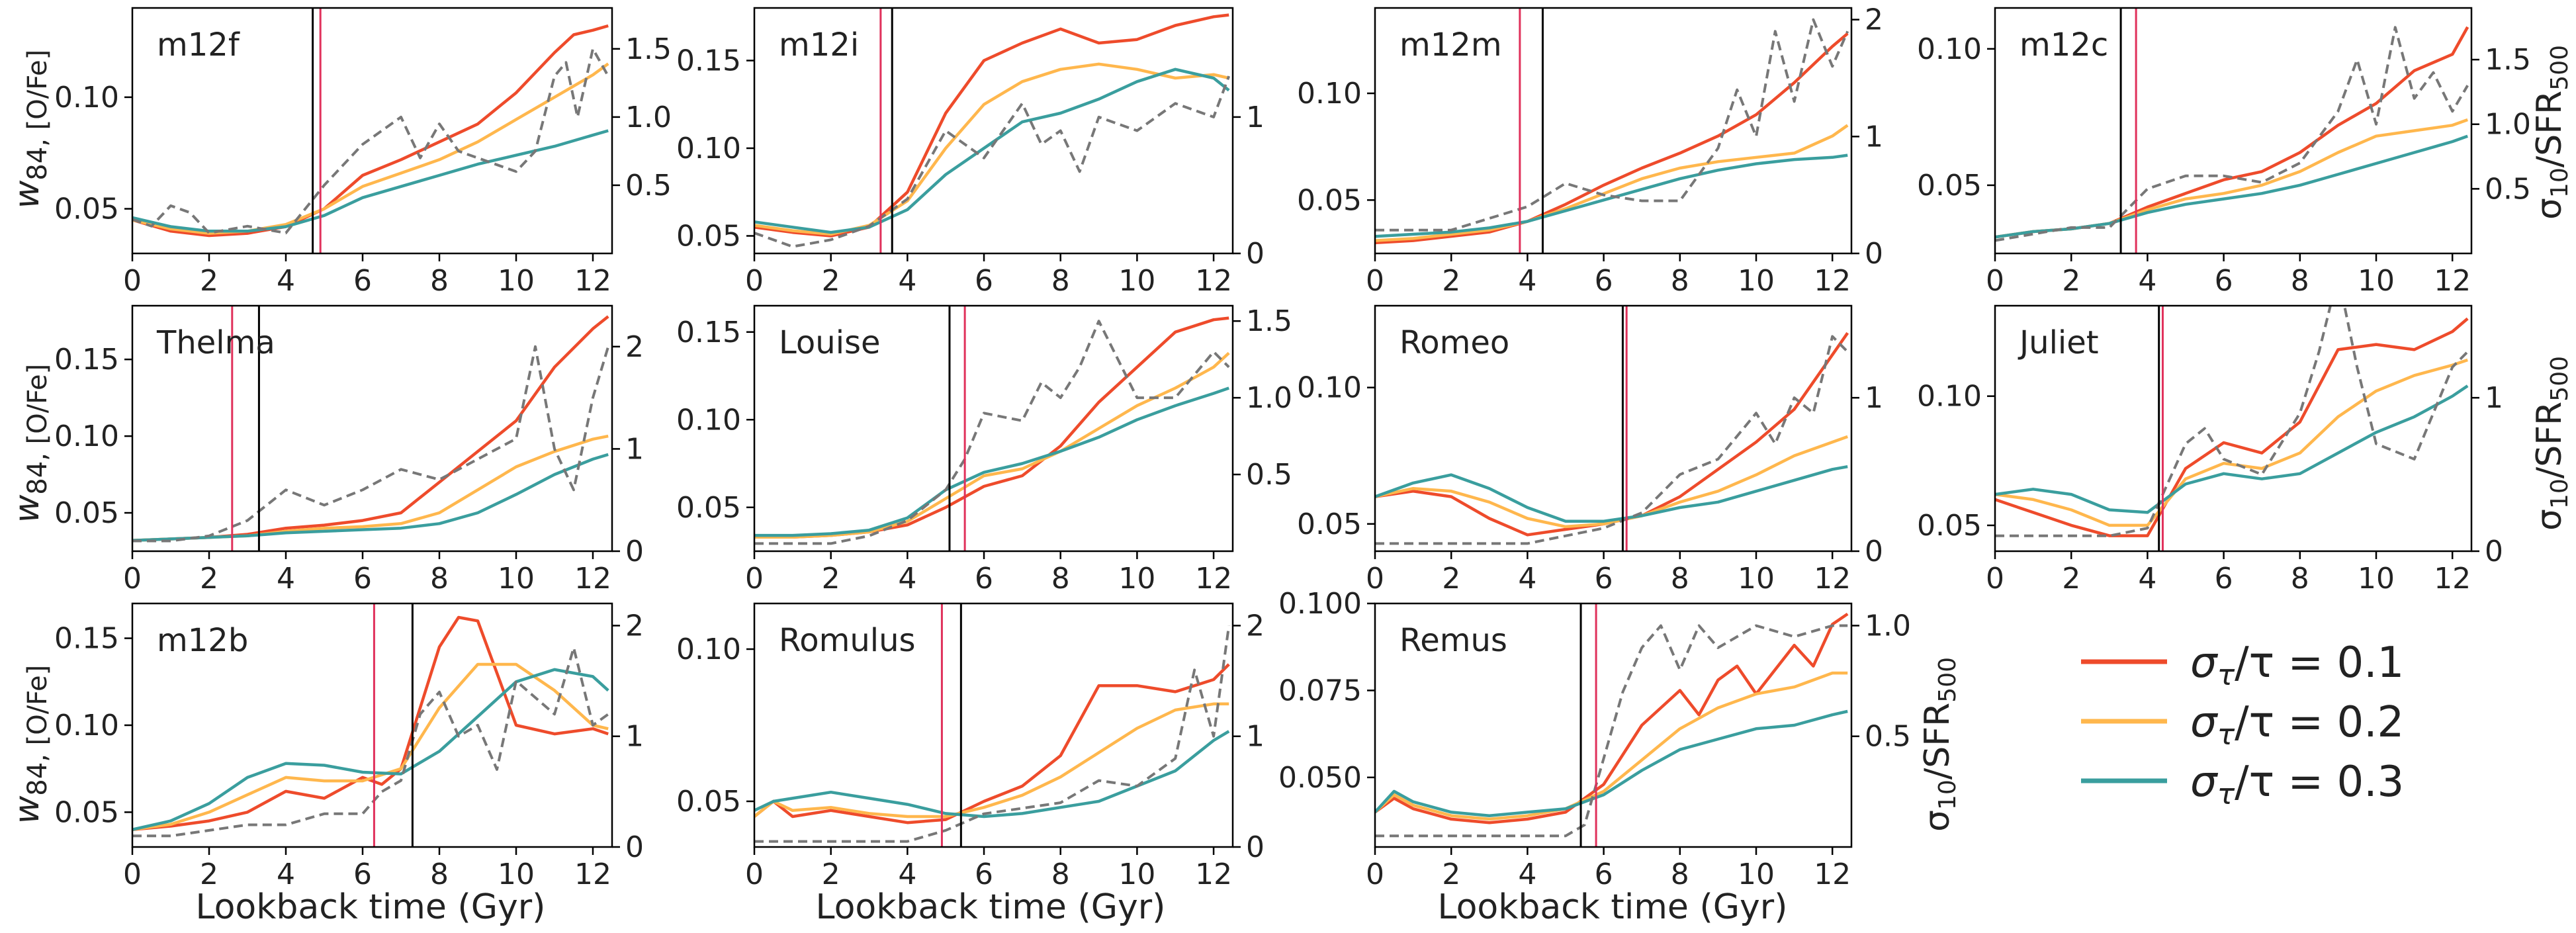  What do you see at coordinates (2231, 443) in the screenshot?
I see `series-sigma-0-2-juliet` at bounding box center [2231, 443].